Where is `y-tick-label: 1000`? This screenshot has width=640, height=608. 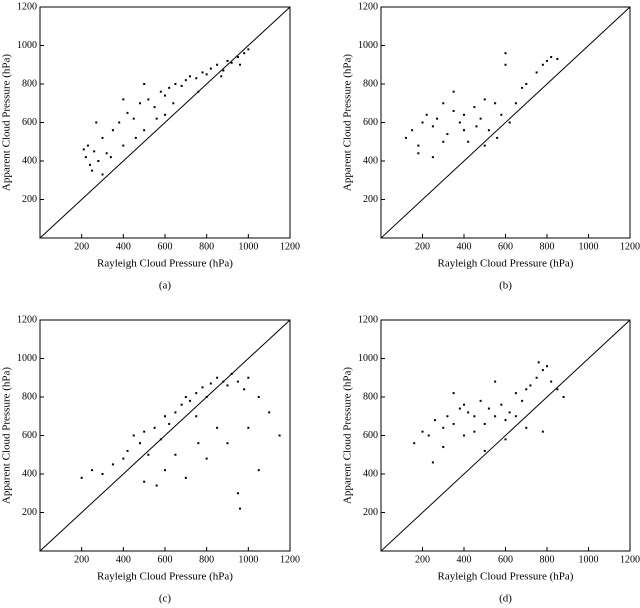
y-tick-label: 1000 is located at coordinates (368, 45).